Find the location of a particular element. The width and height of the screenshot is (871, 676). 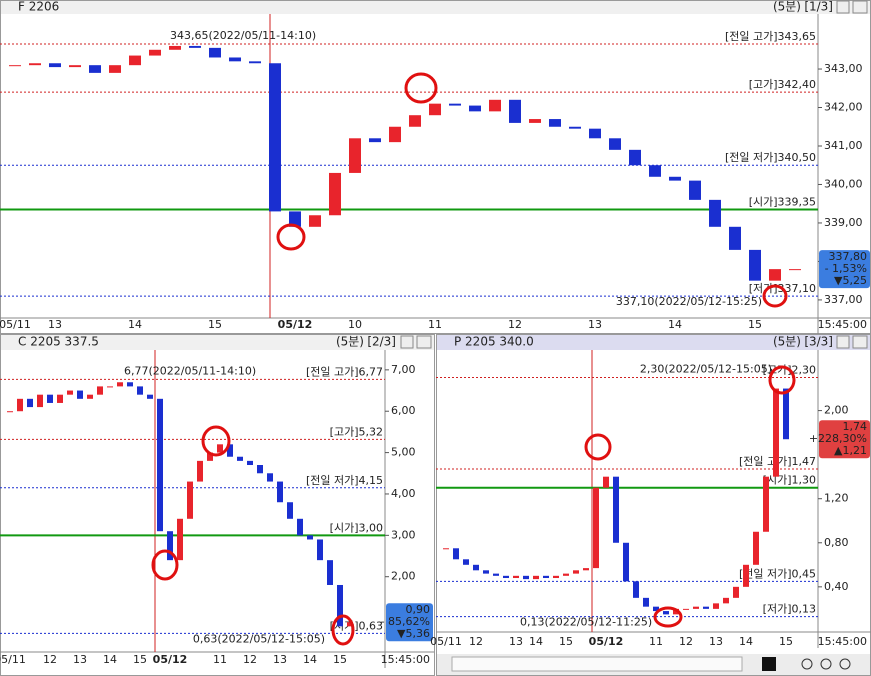

badge-change: +228,30% is located at coordinates (838, 438).